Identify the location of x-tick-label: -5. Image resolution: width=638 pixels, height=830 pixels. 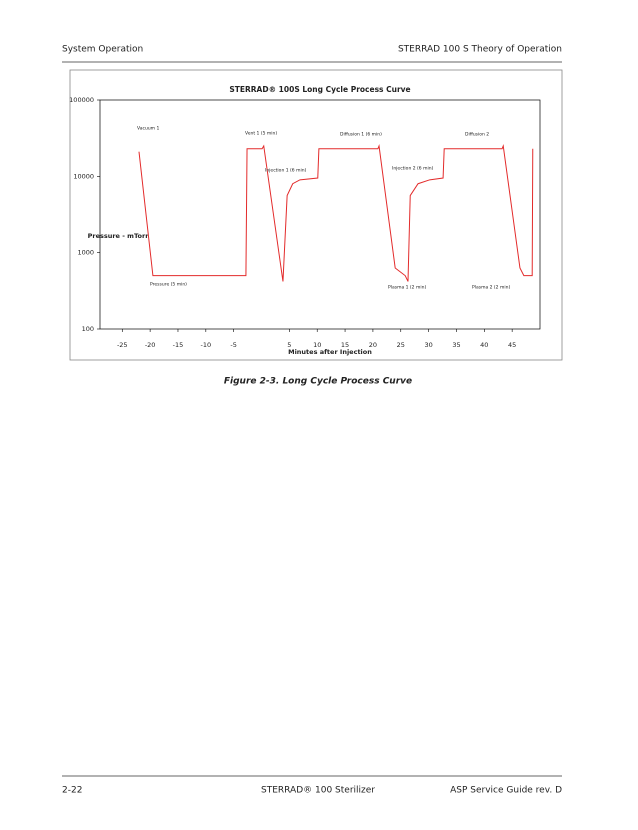
(233, 345).